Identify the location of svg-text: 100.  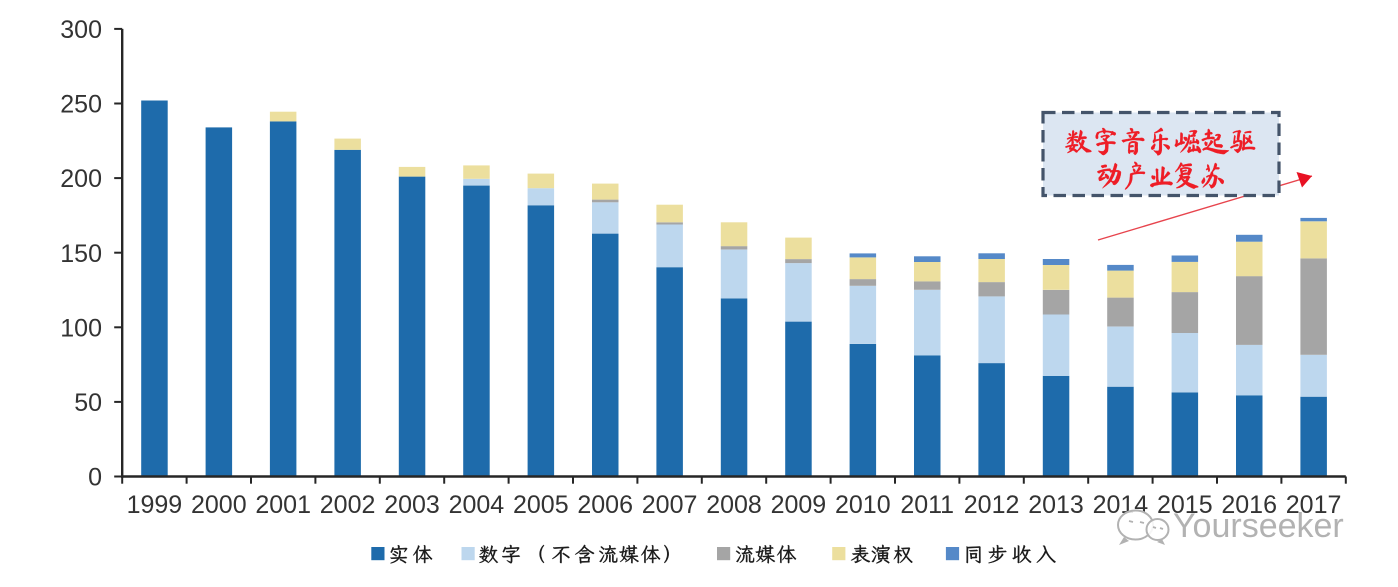
(81, 328).